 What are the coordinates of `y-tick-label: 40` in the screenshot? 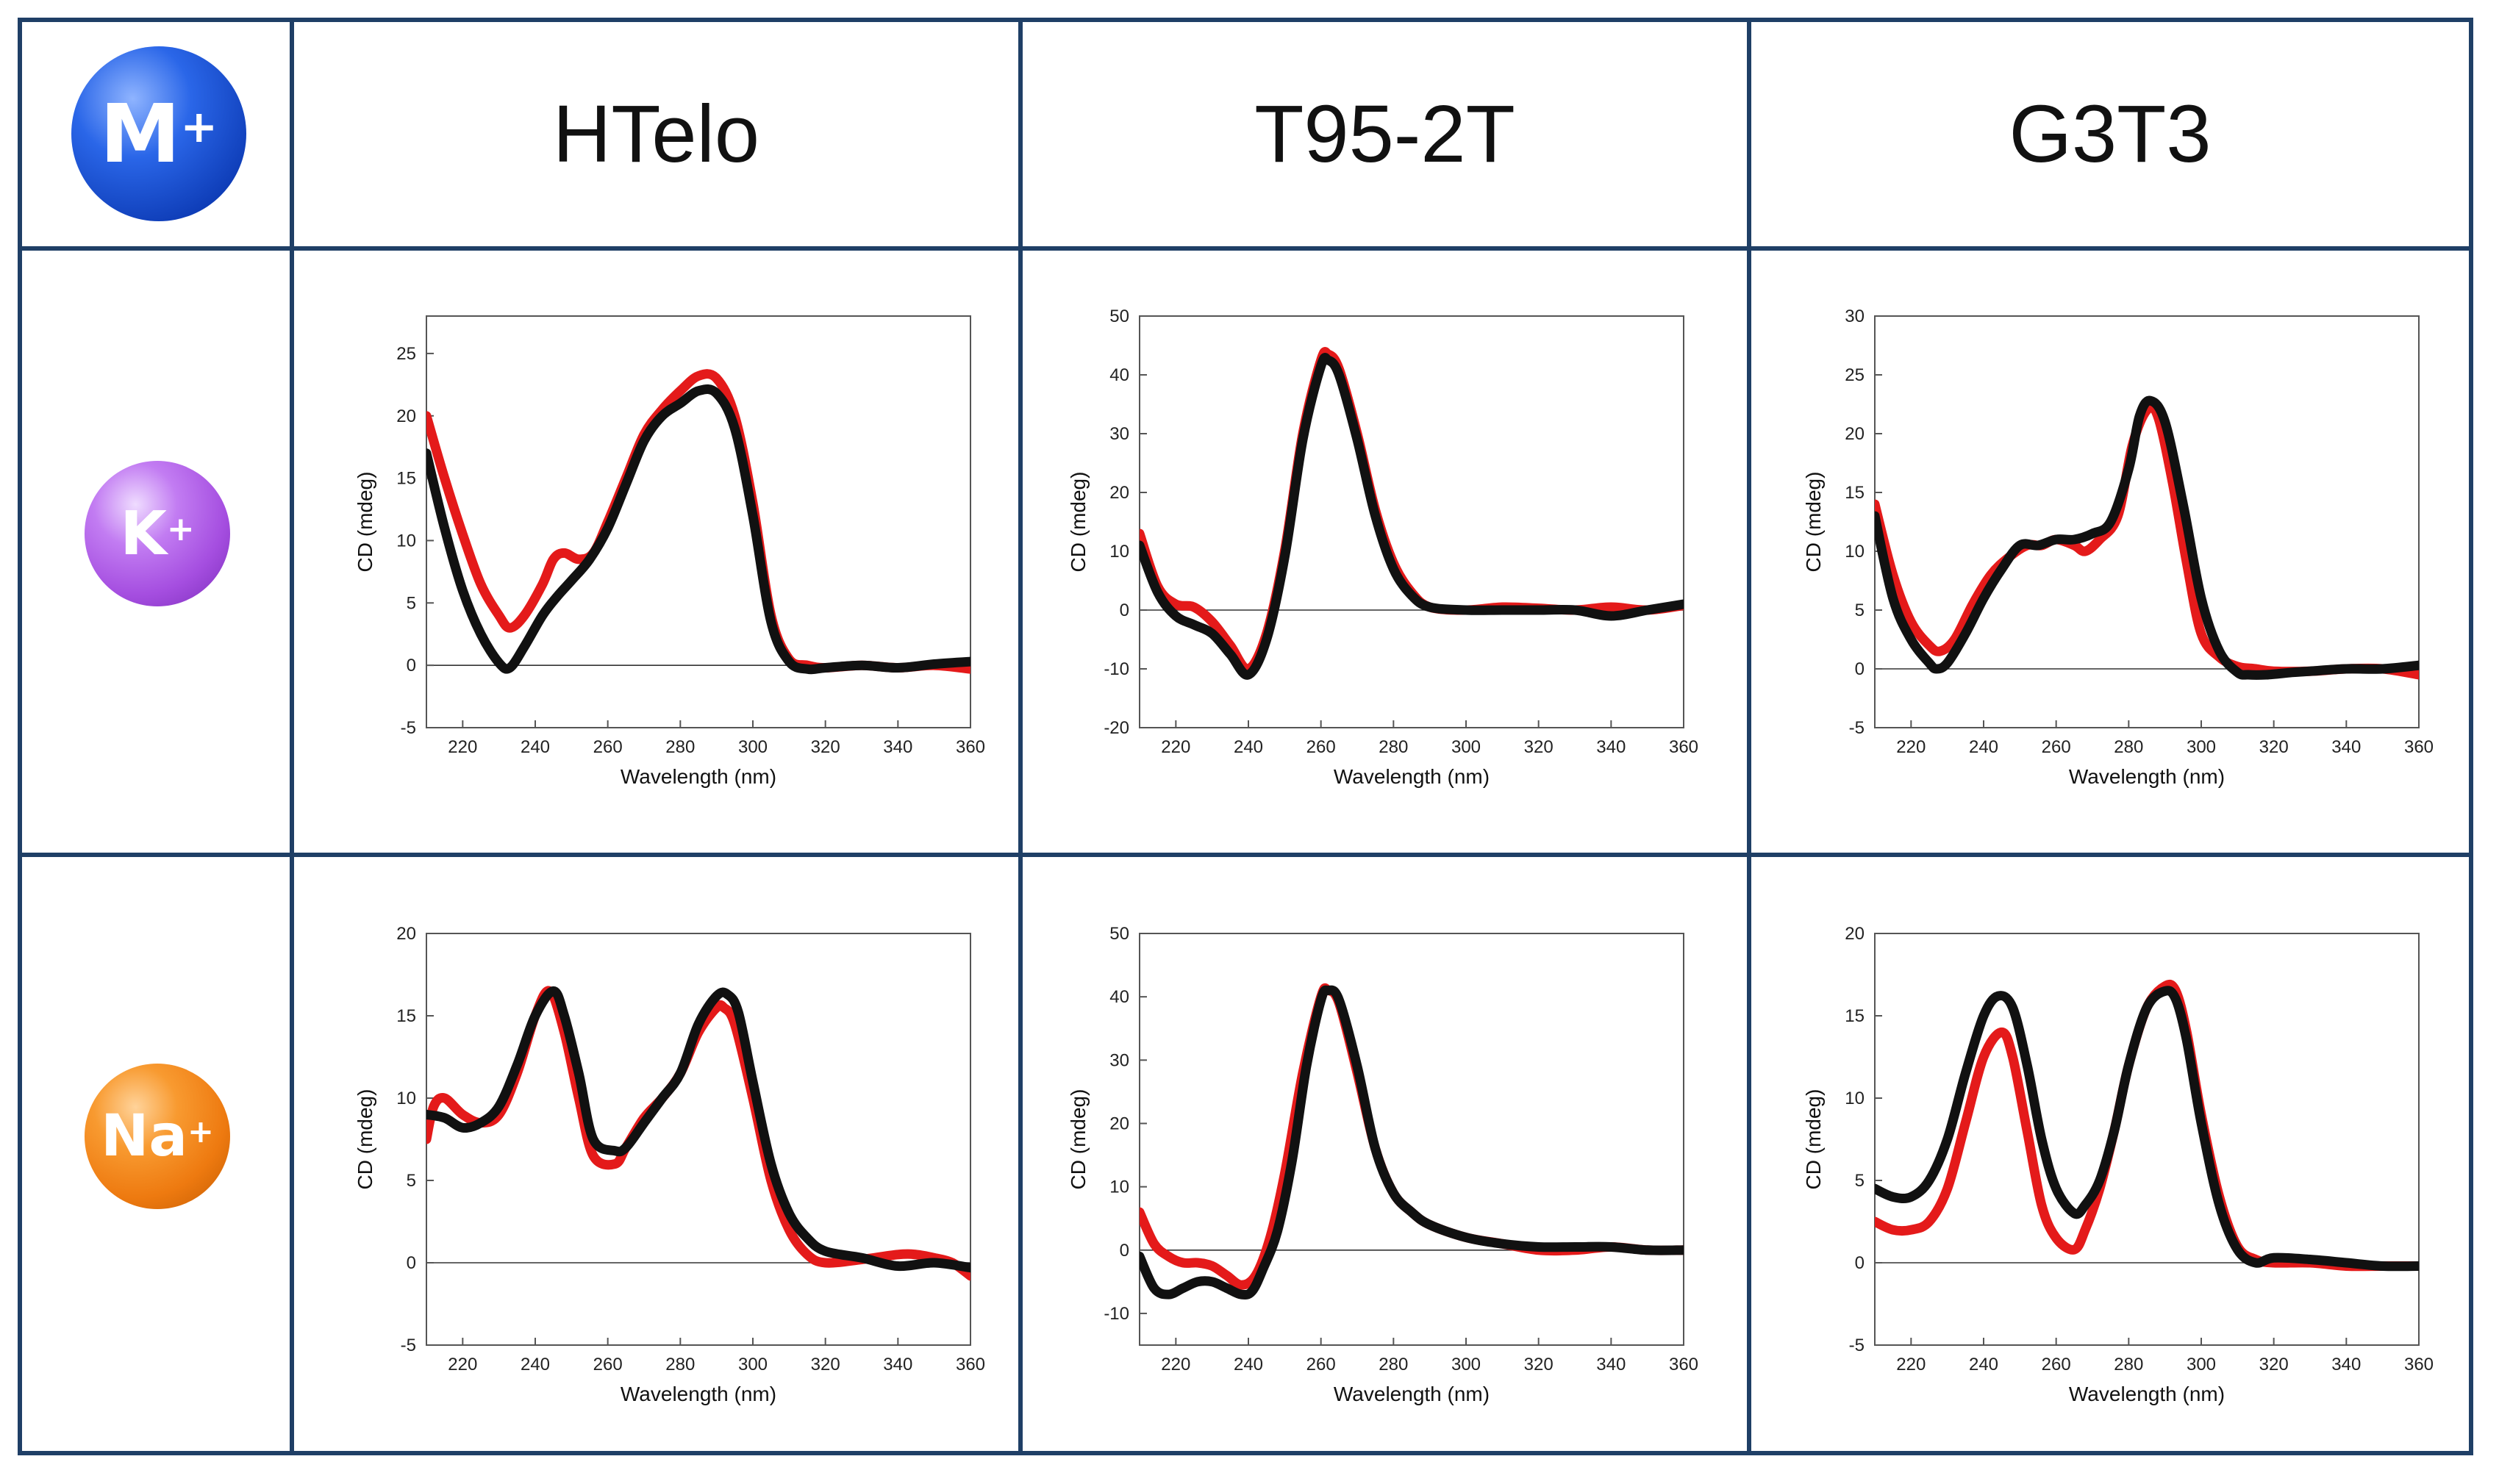 It's located at (1119, 375).